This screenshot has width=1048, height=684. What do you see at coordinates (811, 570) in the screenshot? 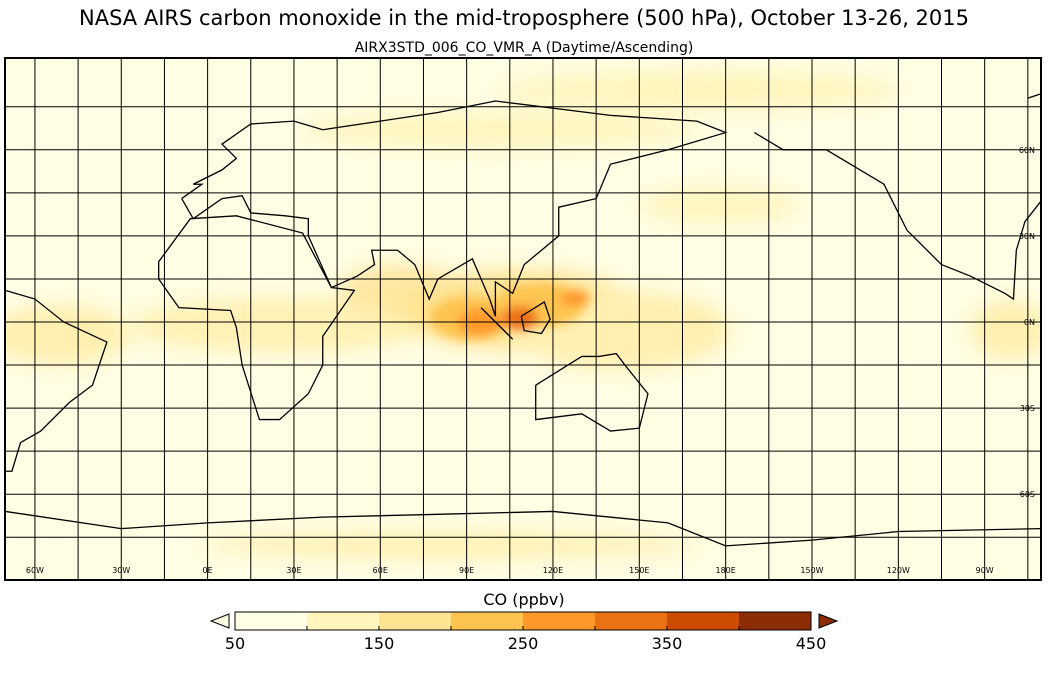
I see `longitude-label: 150W` at bounding box center [811, 570].